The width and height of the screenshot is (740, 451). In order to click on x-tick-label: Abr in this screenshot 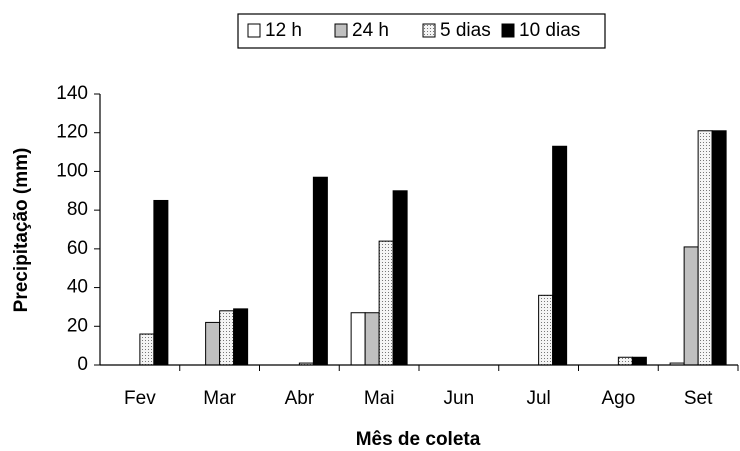, I will do `click(300, 398)`.